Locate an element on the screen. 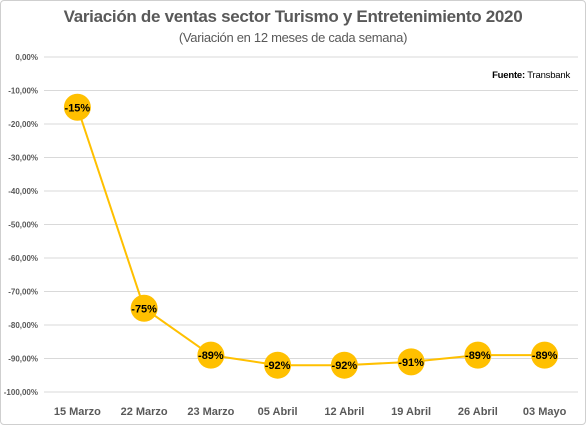  x-tick-label: 05 Abril is located at coordinates (278, 412).